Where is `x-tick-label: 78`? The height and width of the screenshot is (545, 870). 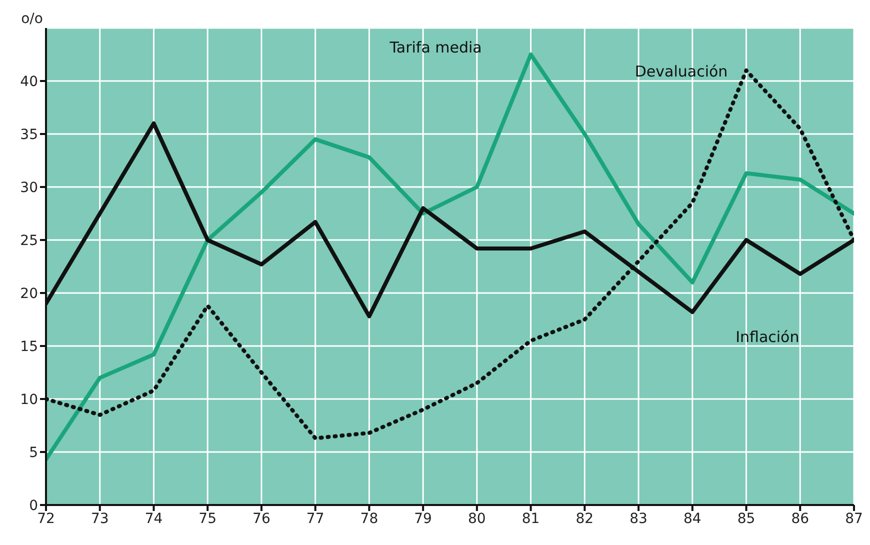 x-tick-label: 78 is located at coordinates (369, 518).